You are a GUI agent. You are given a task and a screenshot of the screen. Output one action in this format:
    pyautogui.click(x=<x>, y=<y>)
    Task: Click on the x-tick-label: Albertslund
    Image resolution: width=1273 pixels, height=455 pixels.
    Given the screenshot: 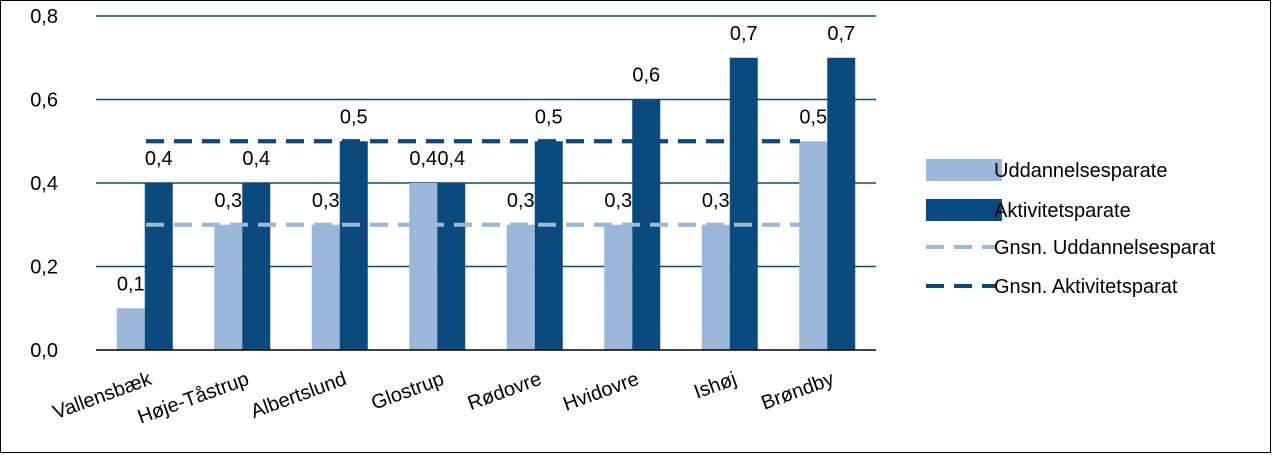 What is the action you would take?
    pyautogui.click(x=299, y=395)
    